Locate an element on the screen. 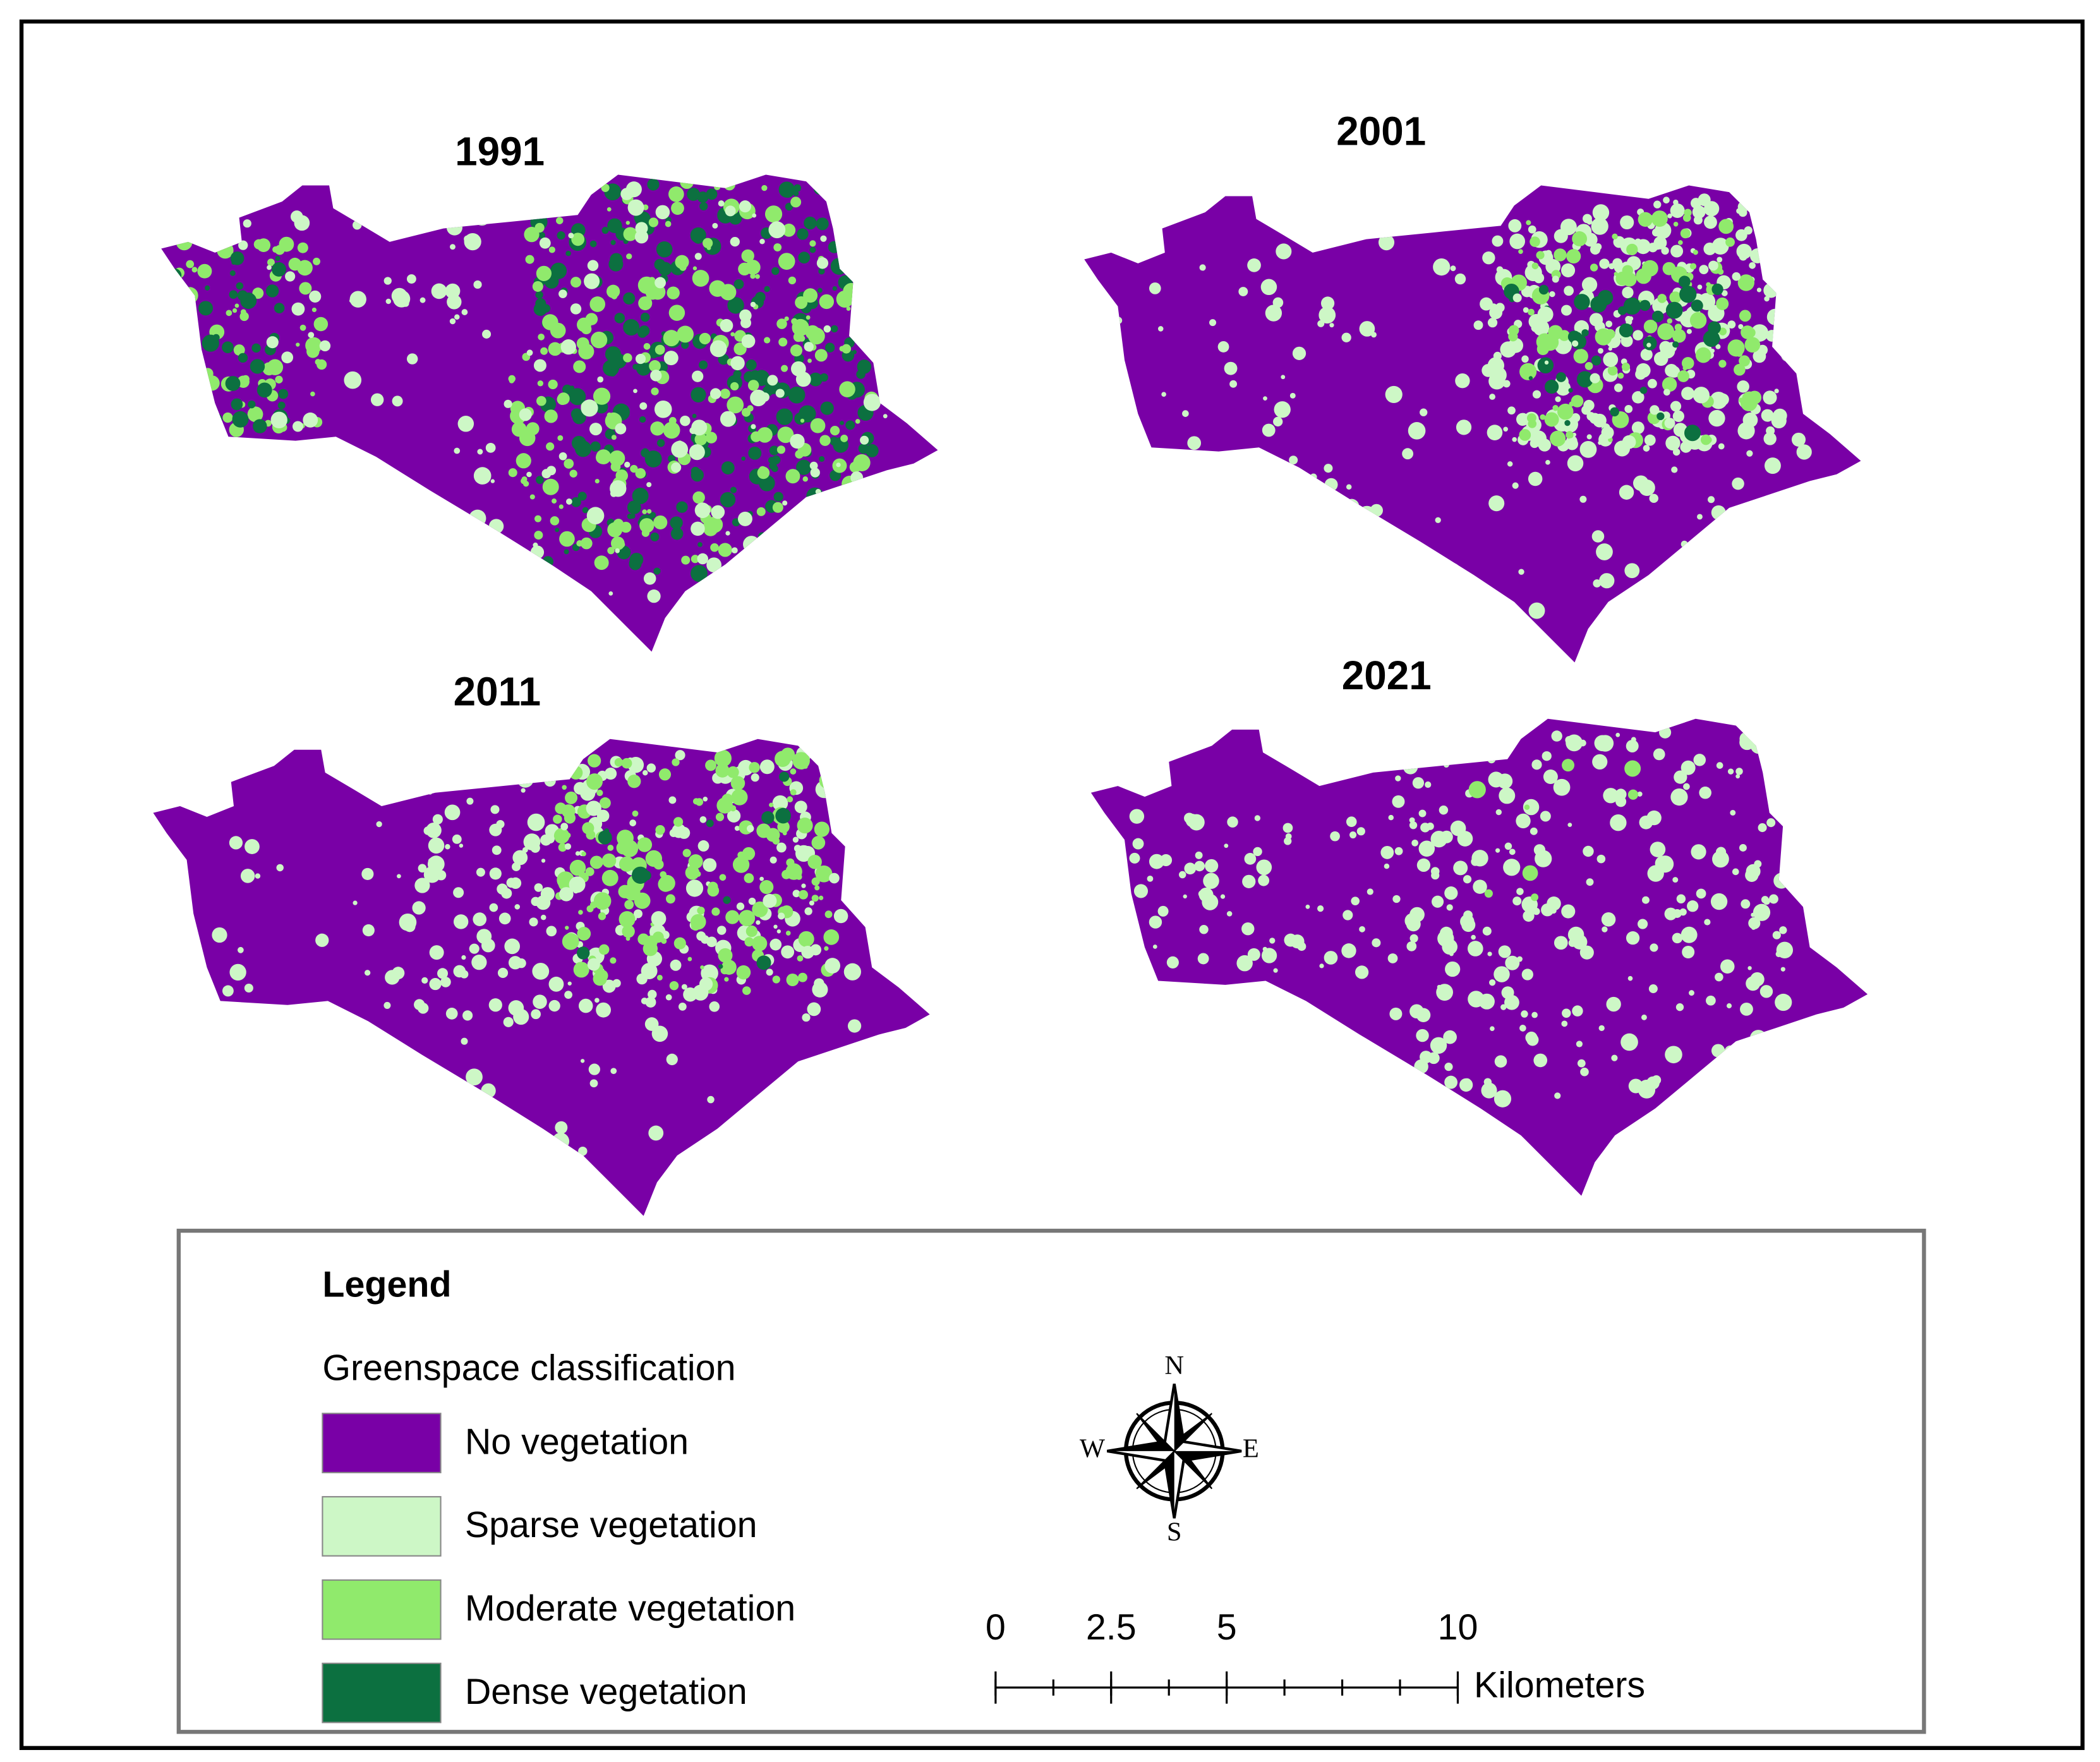  compass-w: W is located at coordinates (1093, 1449).